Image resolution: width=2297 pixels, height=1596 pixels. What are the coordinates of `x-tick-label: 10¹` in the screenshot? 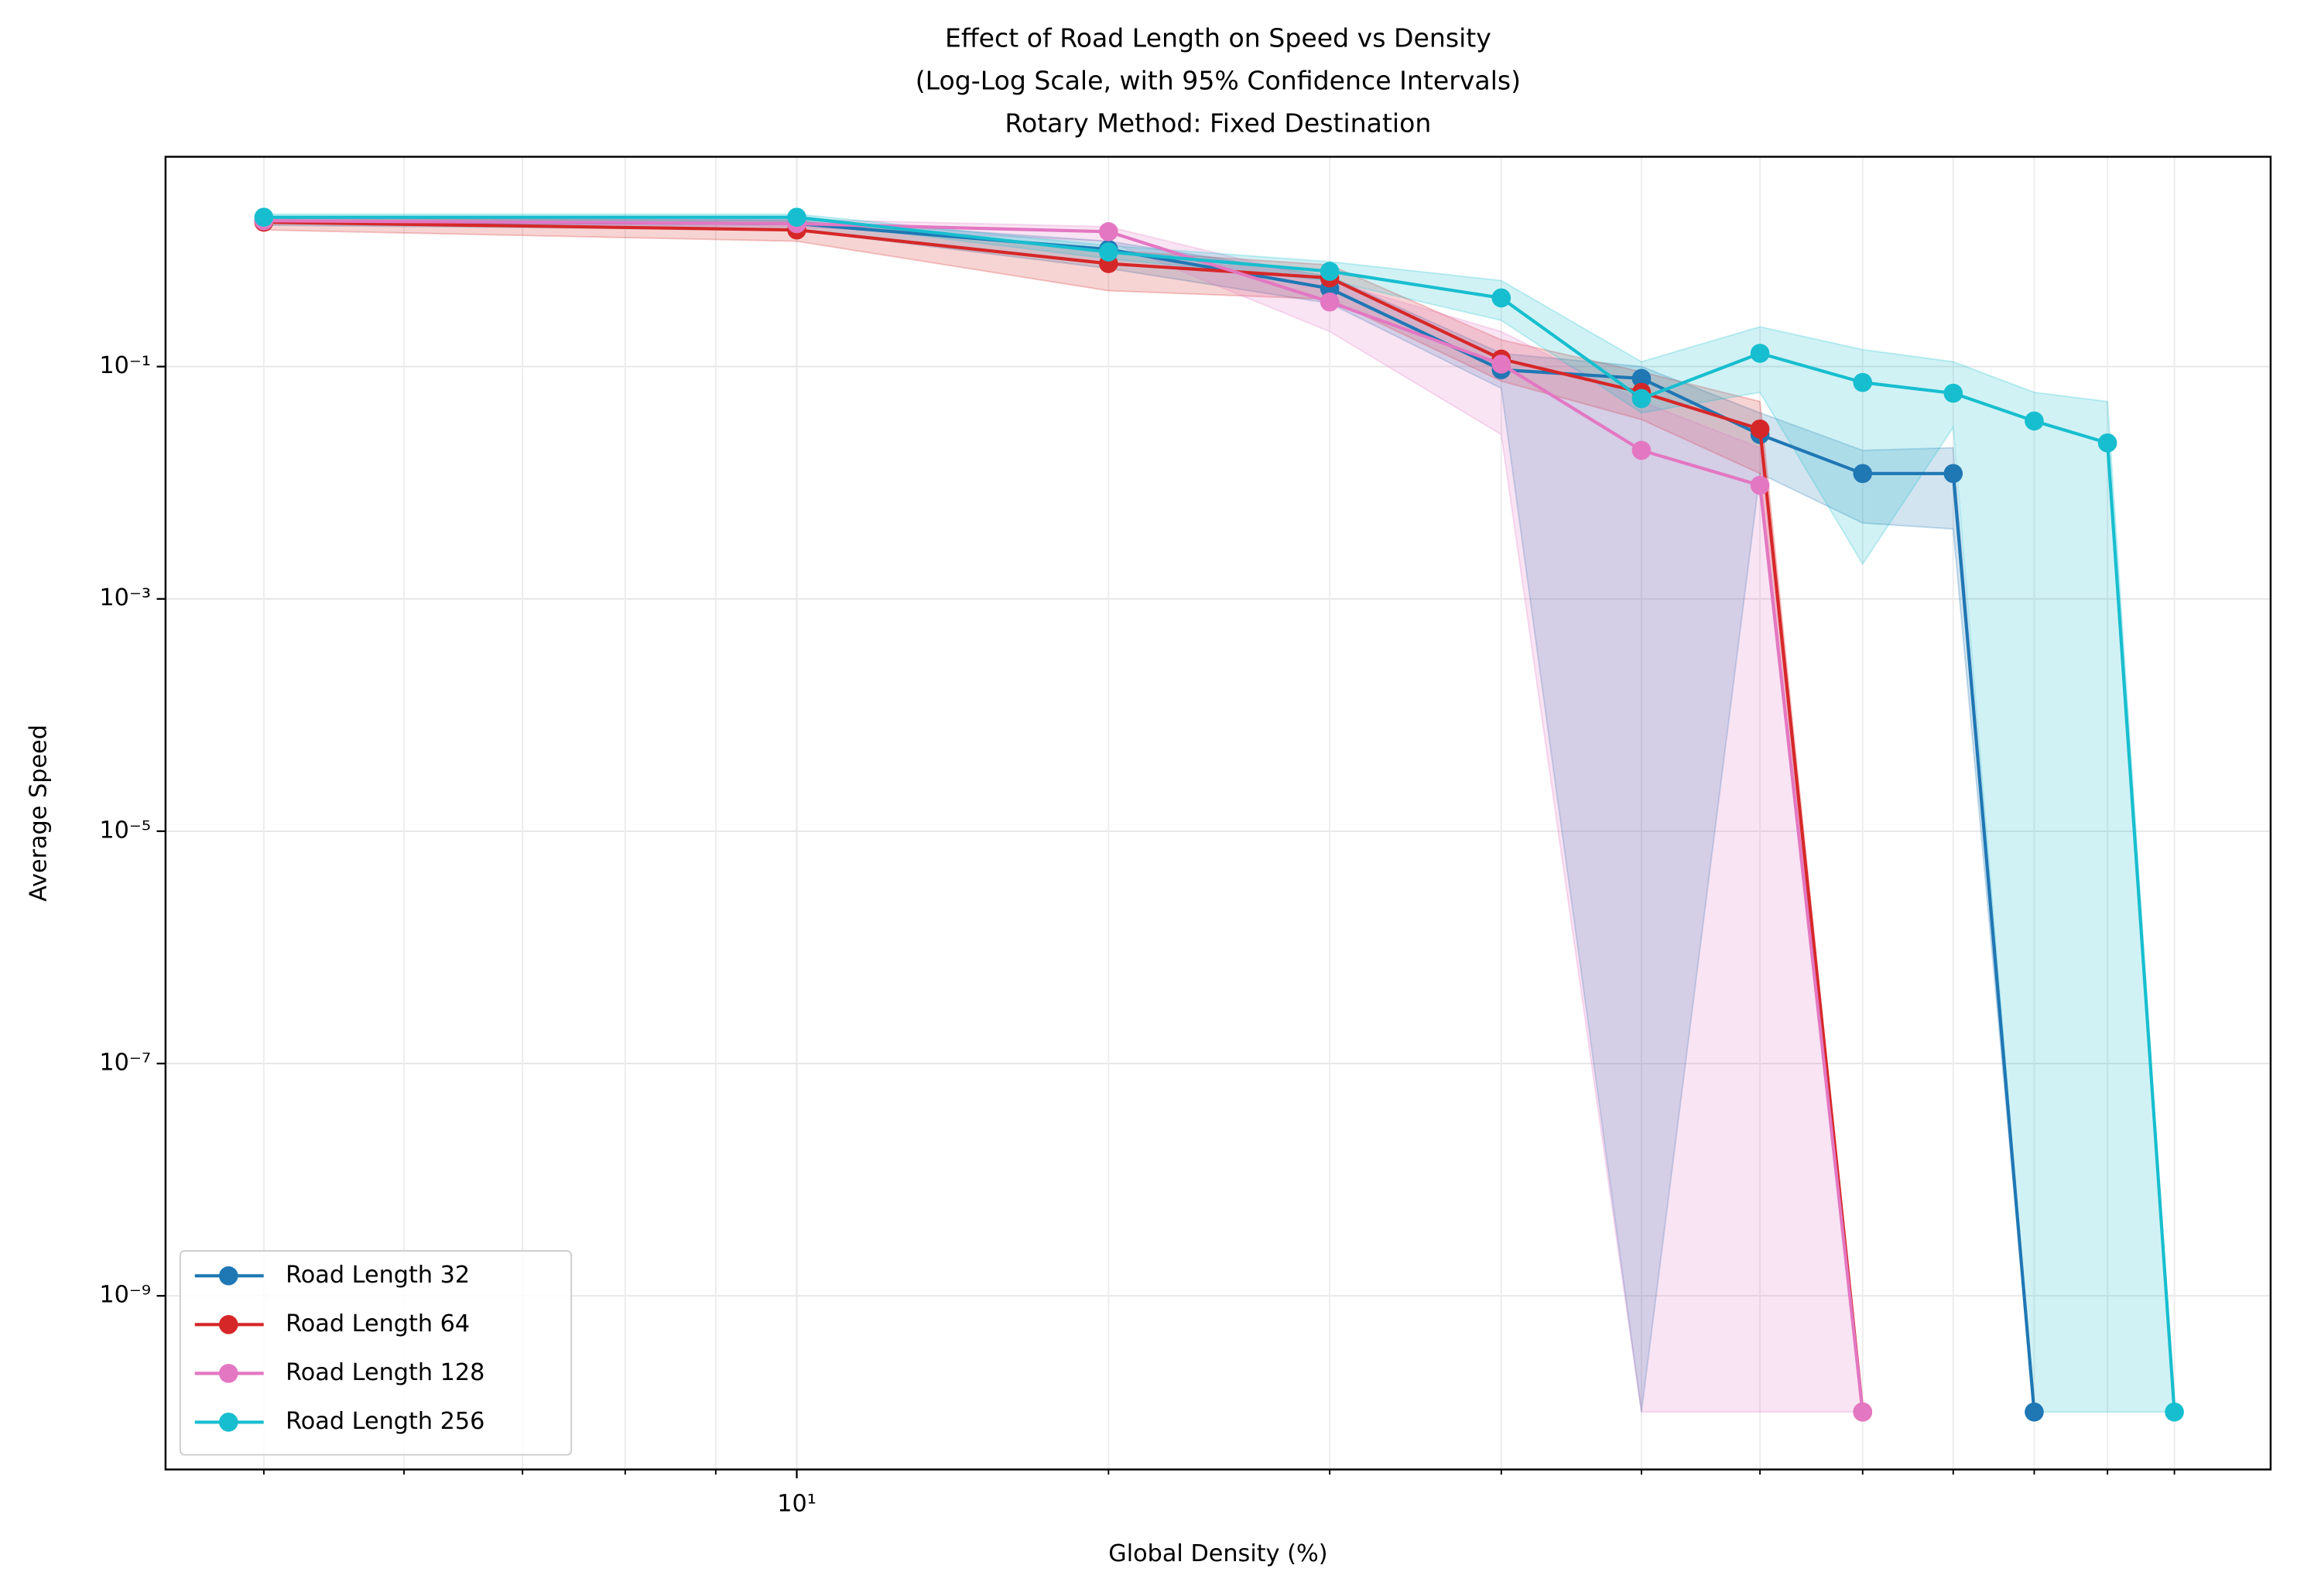 It's located at (796, 1503).